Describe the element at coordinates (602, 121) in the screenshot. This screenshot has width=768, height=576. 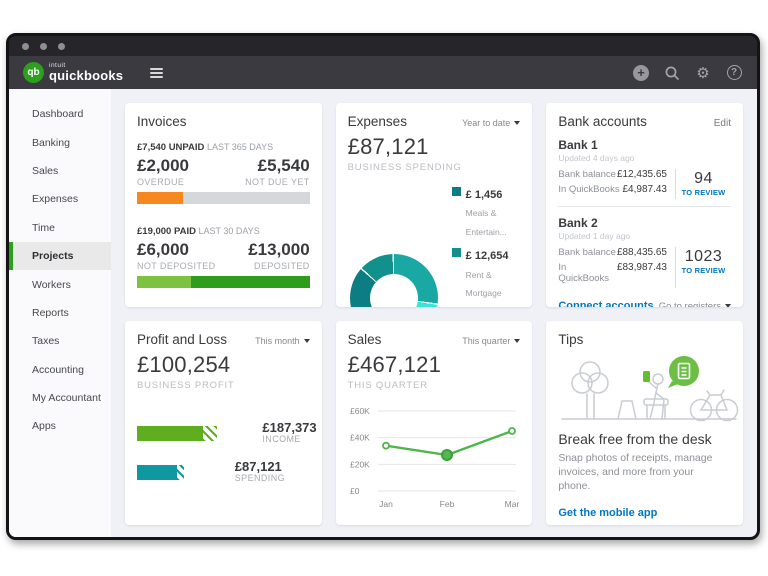
I see `bank-title: Bank accounts` at that location.